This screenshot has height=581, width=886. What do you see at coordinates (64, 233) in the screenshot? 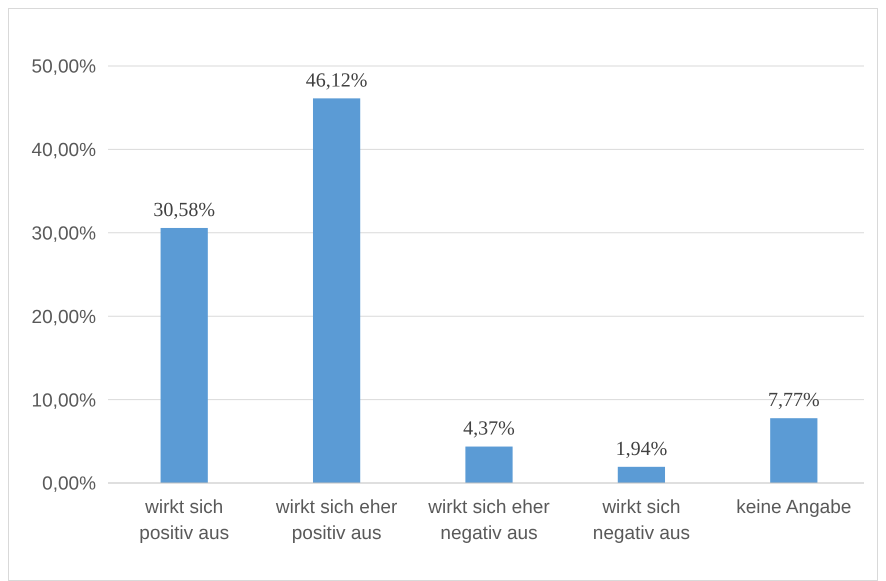
I see `y-tick-label: 30,00%` at bounding box center [64, 233].